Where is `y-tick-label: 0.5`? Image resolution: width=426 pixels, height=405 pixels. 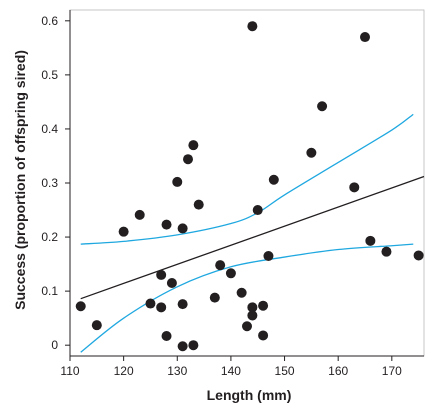
y-tick-label: 0.5 is located at coordinates (49, 75).